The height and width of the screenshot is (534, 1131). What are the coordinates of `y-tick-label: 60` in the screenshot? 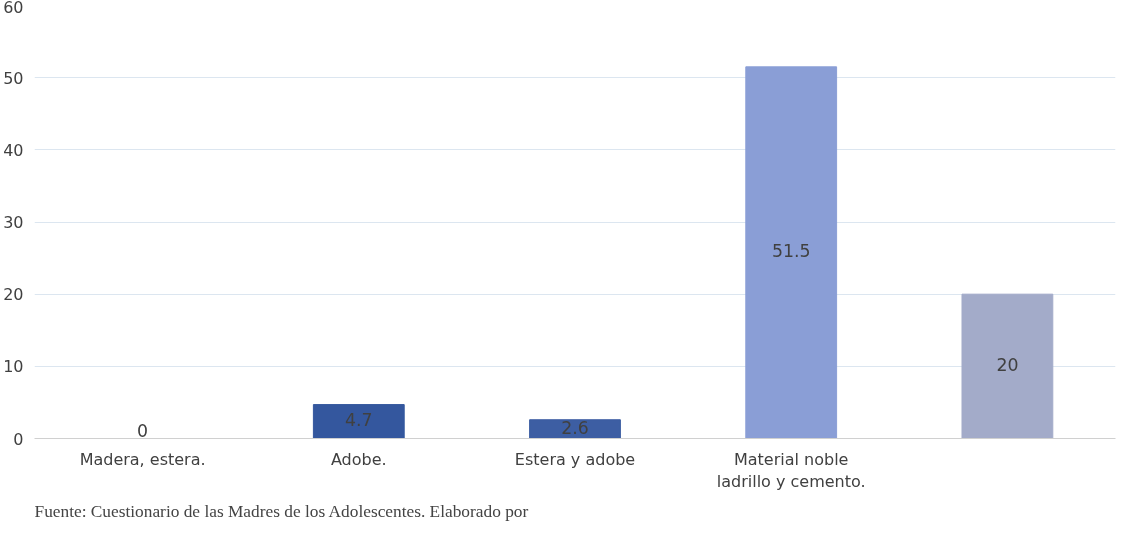 It's located at (13, 8).